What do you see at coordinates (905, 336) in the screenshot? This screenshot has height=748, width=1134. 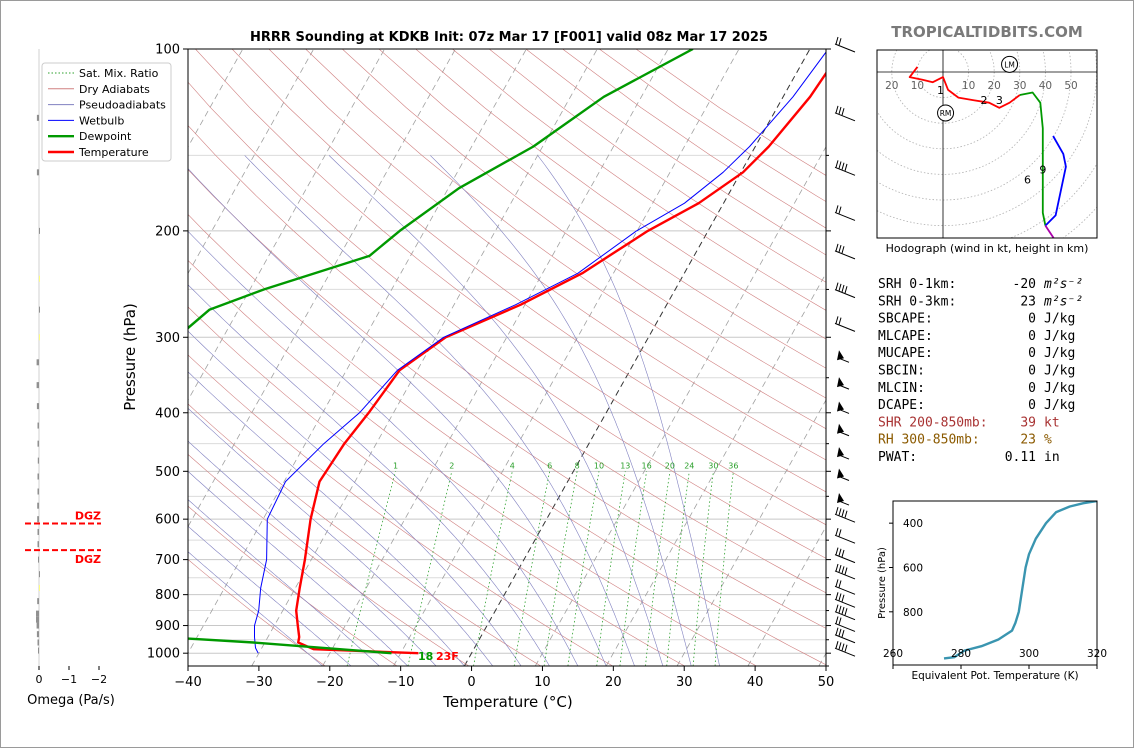 I see `stat-label: MLCAPE:` at bounding box center [905, 336].